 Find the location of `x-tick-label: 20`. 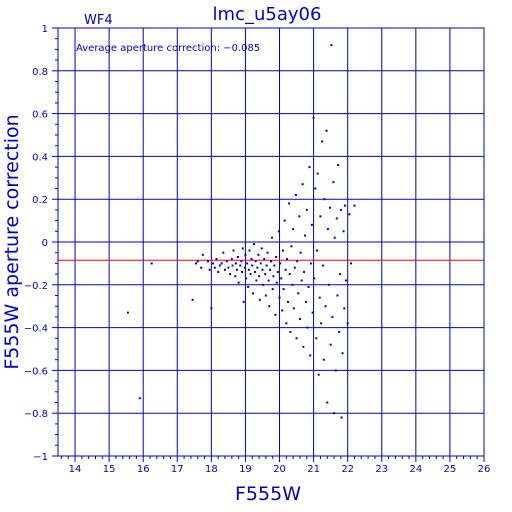

x-tick-label: 20 is located at coordinates (279, 469).